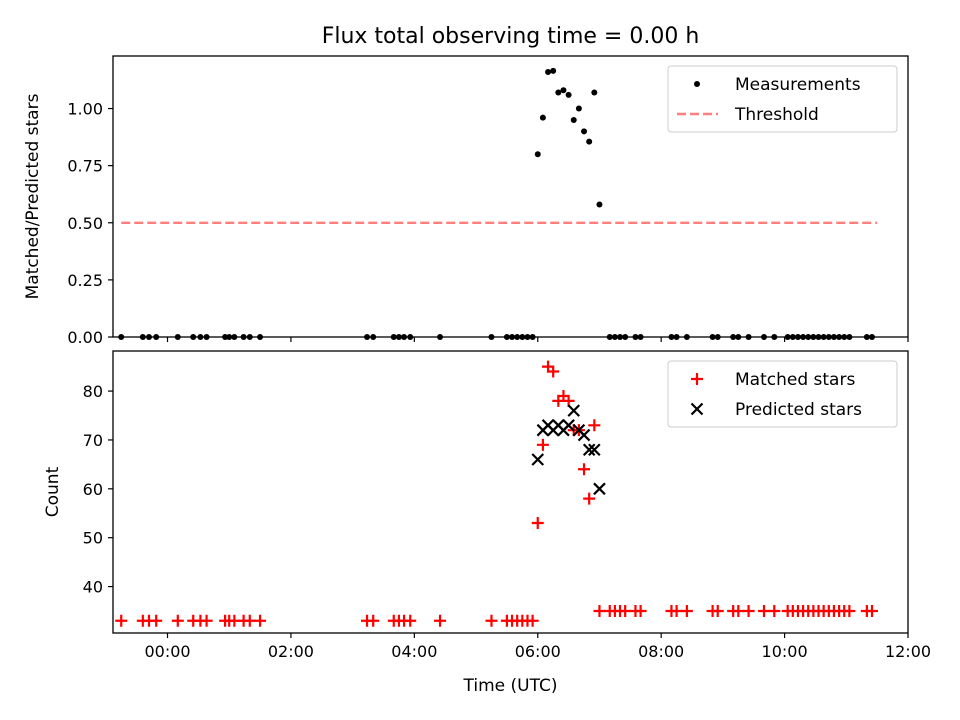  I want to click on y-tick-label: 60, so click(93, 489).